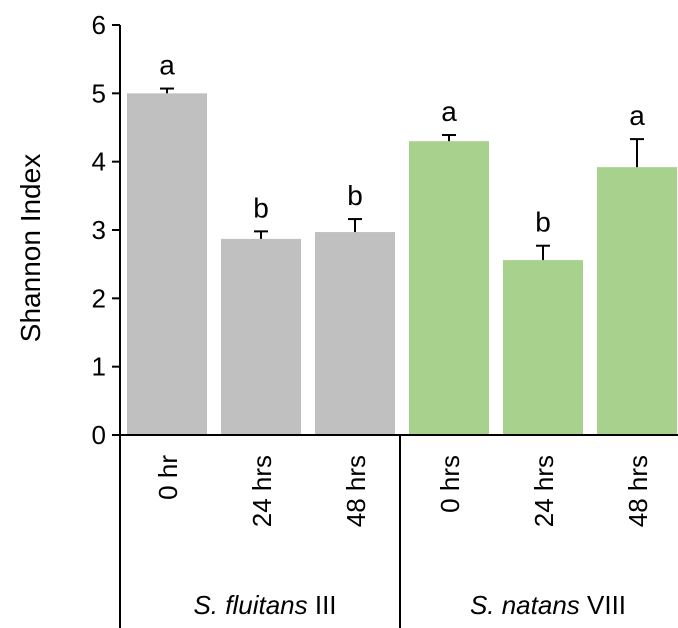  Describe the element at coordinates (99, 435) in the screenshot. I see `y-tick-label: 0` at that location.